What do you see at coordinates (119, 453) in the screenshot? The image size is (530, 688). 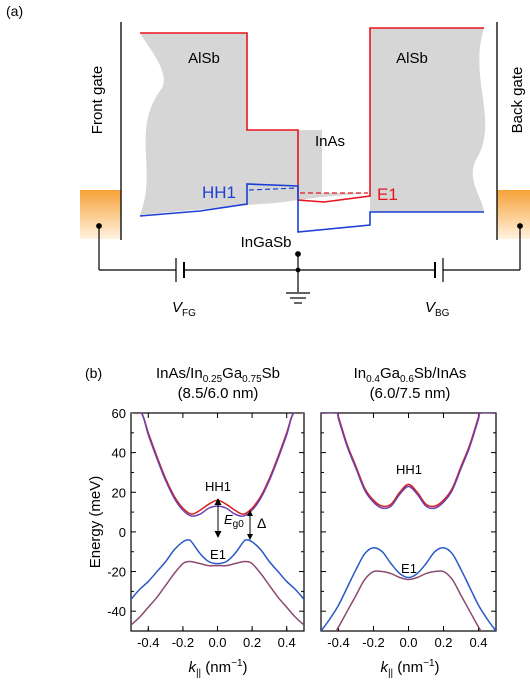 I see `y-tick-label: 40` at bounding box center [119, 453].